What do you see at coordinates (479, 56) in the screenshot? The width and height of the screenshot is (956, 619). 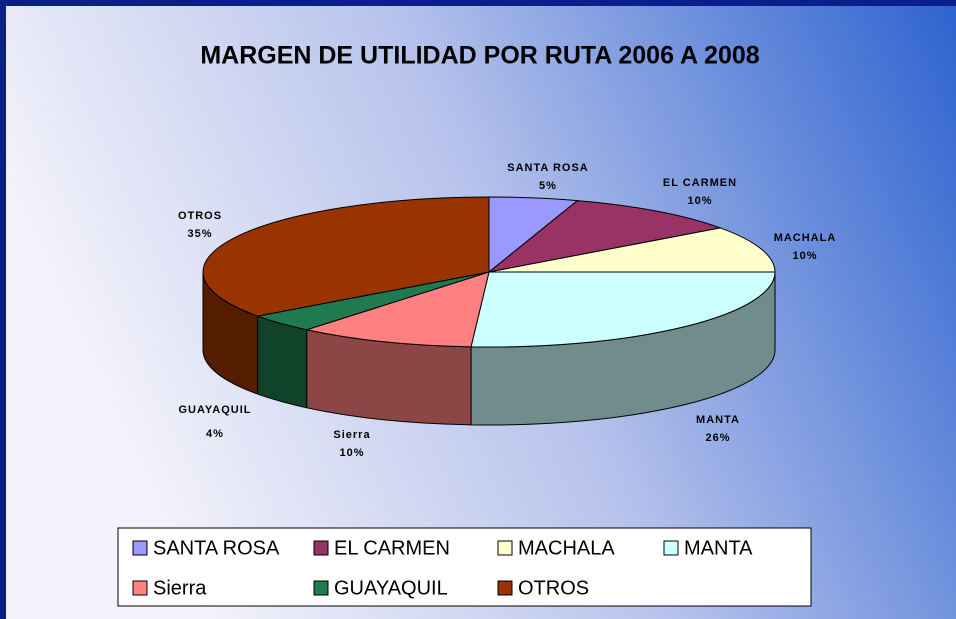 I see `chart-title: MARGEN DE UTILIDAD POR RUTA 2006 A 2008` at bounding box center [479, 56].